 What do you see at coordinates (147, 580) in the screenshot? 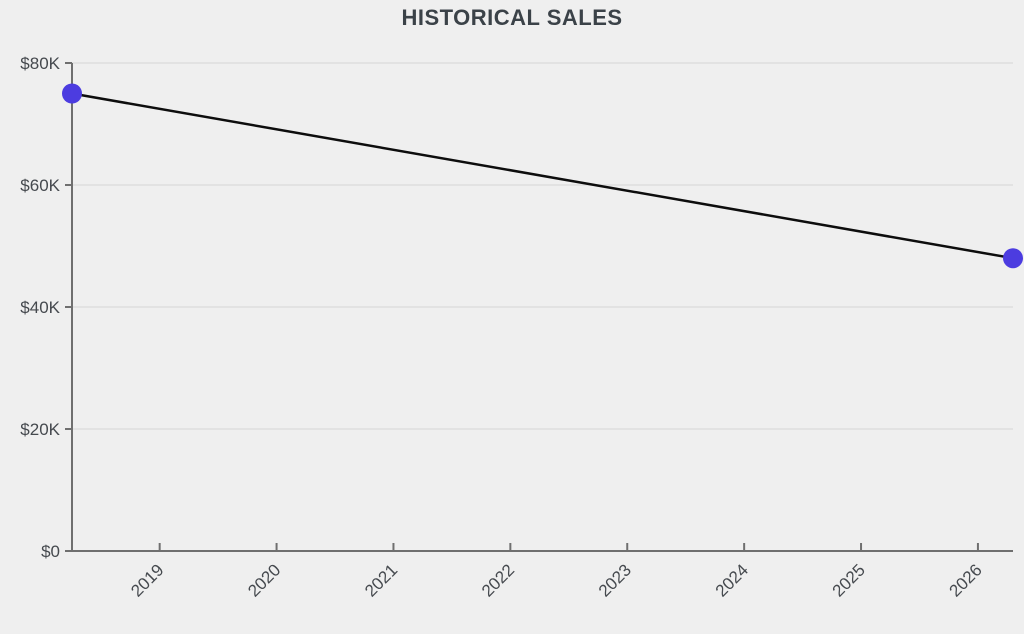
I see `x-tick-label: 2019` at bounding box center [147, 580].